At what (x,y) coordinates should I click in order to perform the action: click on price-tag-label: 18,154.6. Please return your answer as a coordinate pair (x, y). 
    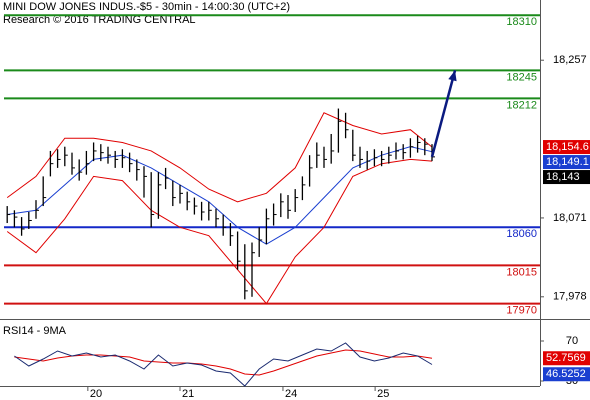
    Looking at the image, I should click on (567, 147).